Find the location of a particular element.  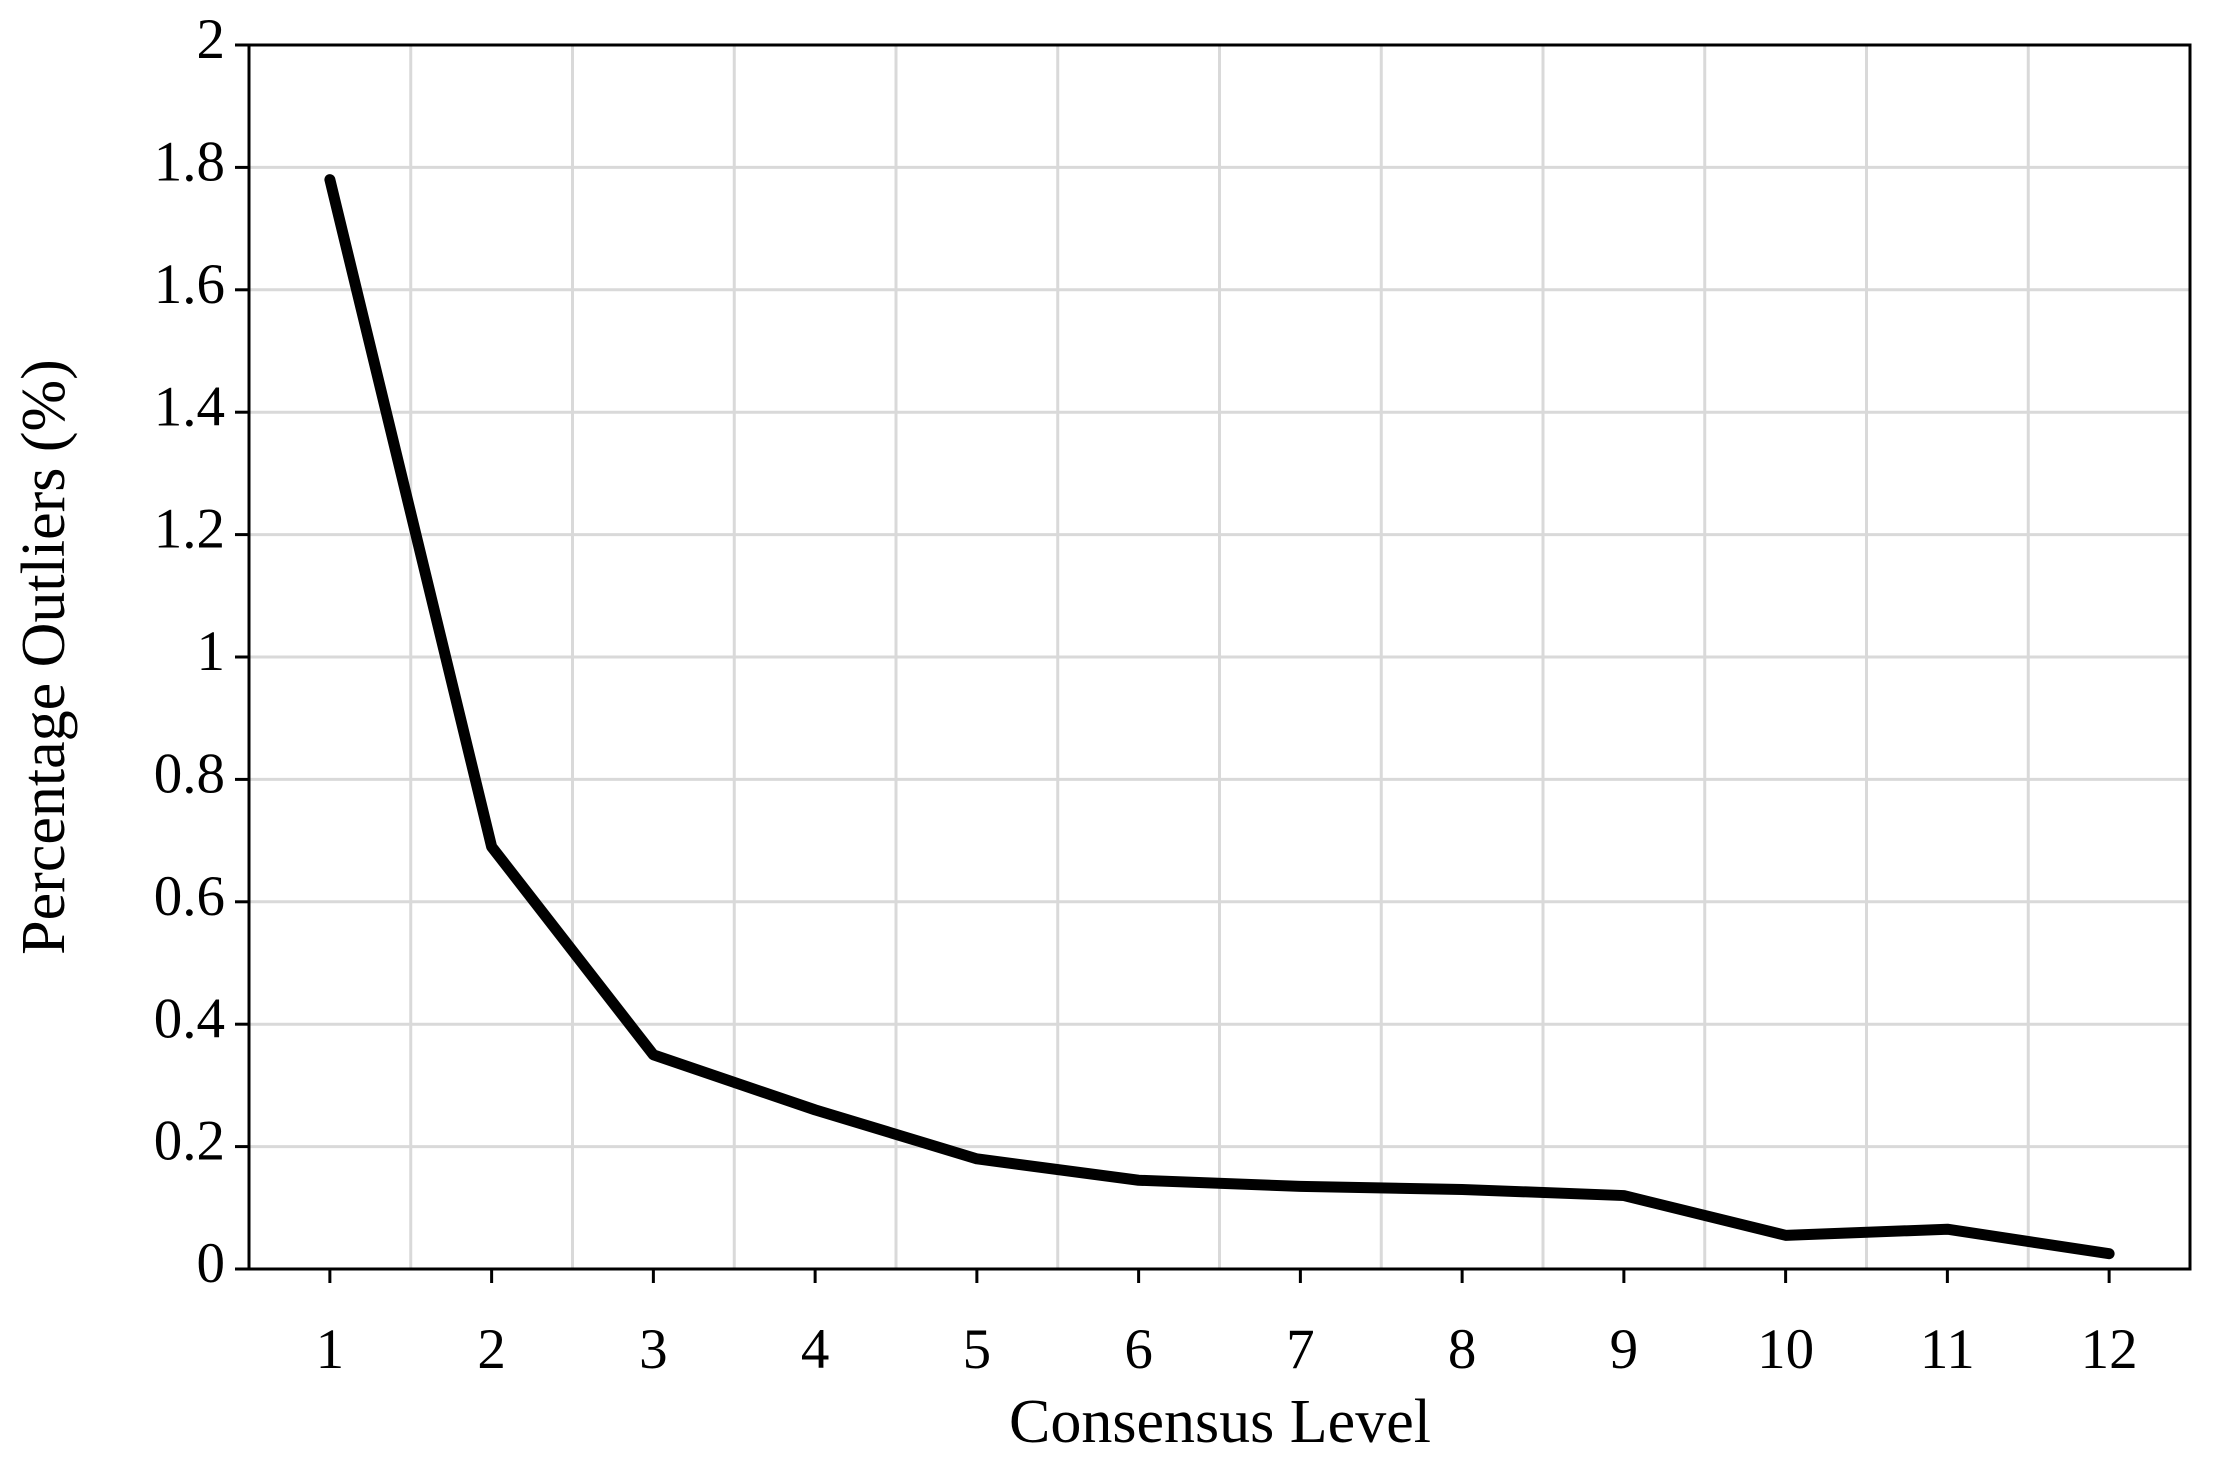

x-tick-label: 6 is located at coordinates (1138, 1349).